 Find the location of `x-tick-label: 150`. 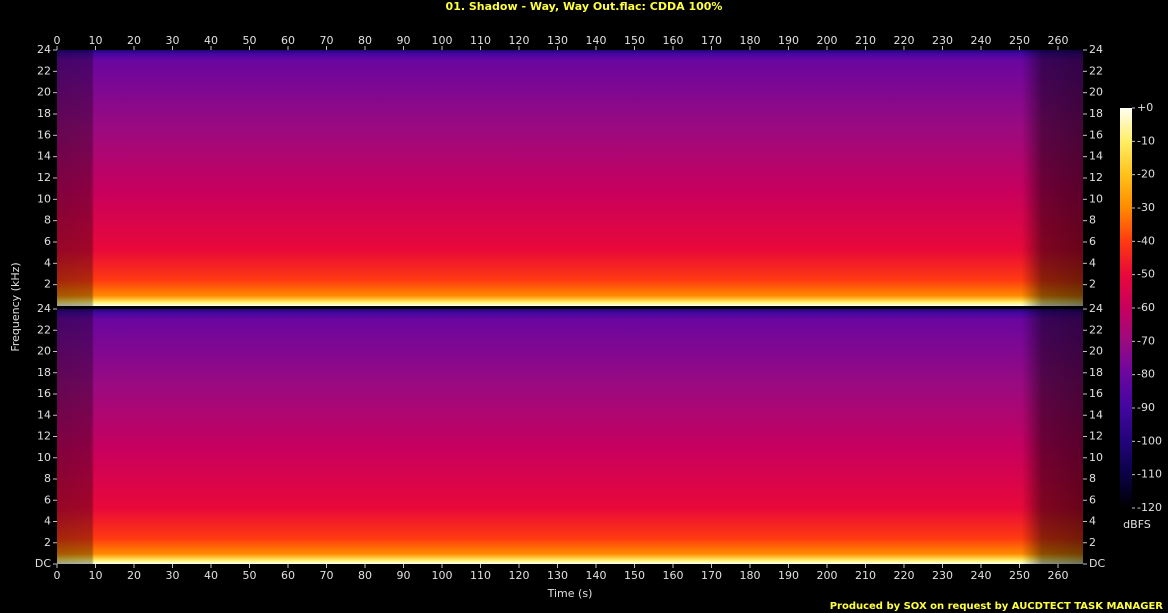

x-tick-label: 150 is located at coordinates (634, 575).